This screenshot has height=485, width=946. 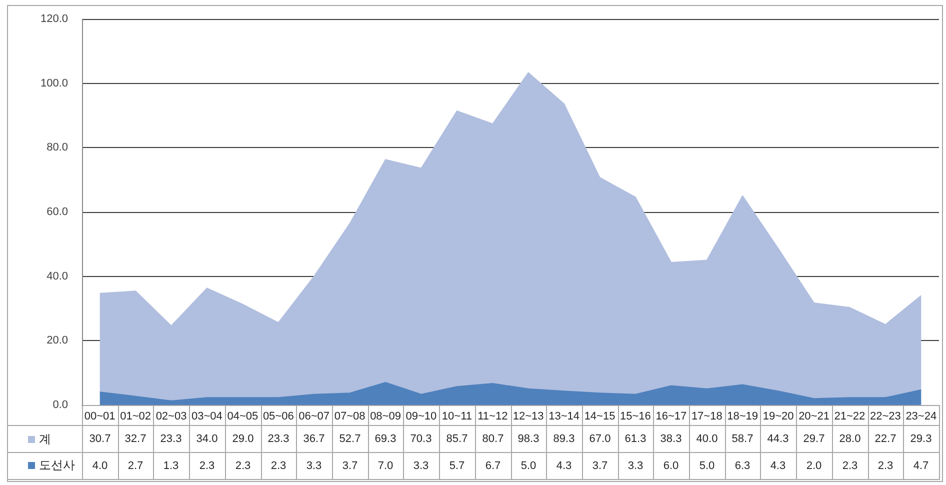 What do you see at coordinates (207, 416) in the screenshot?
I see `x-tick-label: 03~04` at bounding box center [207, 416].